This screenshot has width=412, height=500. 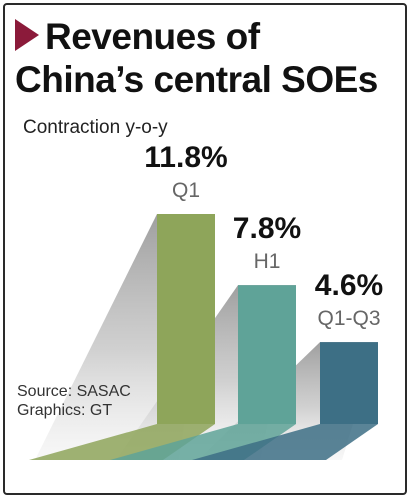 What do you see at coordinates (95, 127) in the screenshot?
I see `chart-subtitle: Contraction y-o-y` at bounding box center [95, 127].